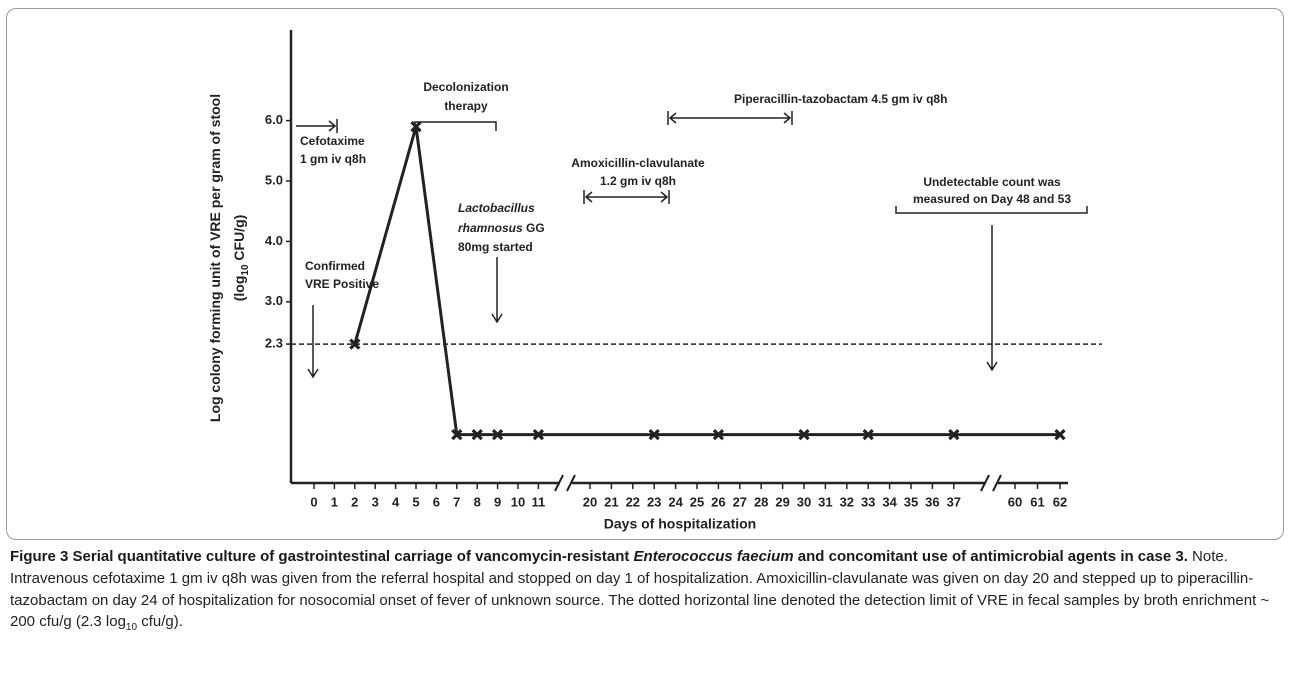 The height and width of the screenshot is (693, 1292). I want to click on x-tick-label: 1, so click(334, 501).